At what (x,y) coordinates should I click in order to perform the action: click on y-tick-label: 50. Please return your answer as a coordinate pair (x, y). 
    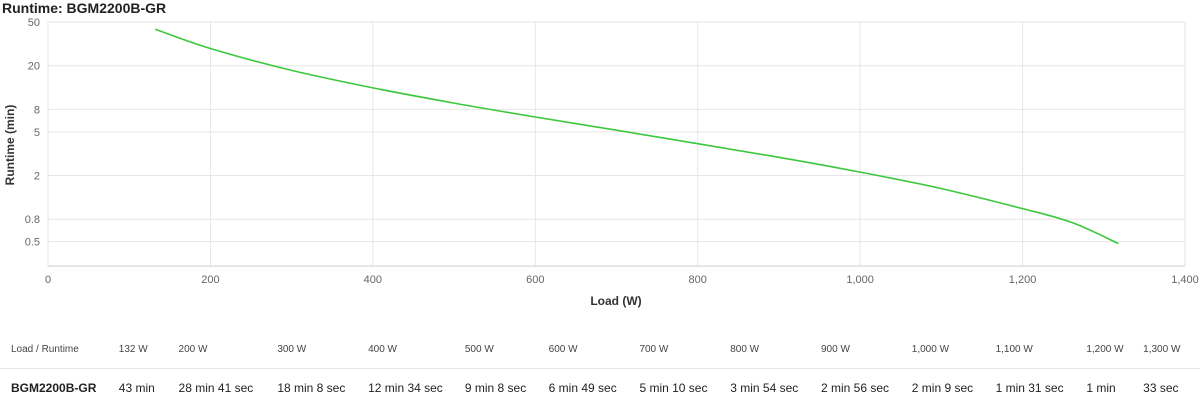
    Looking at the image, I should click on (34, 23).